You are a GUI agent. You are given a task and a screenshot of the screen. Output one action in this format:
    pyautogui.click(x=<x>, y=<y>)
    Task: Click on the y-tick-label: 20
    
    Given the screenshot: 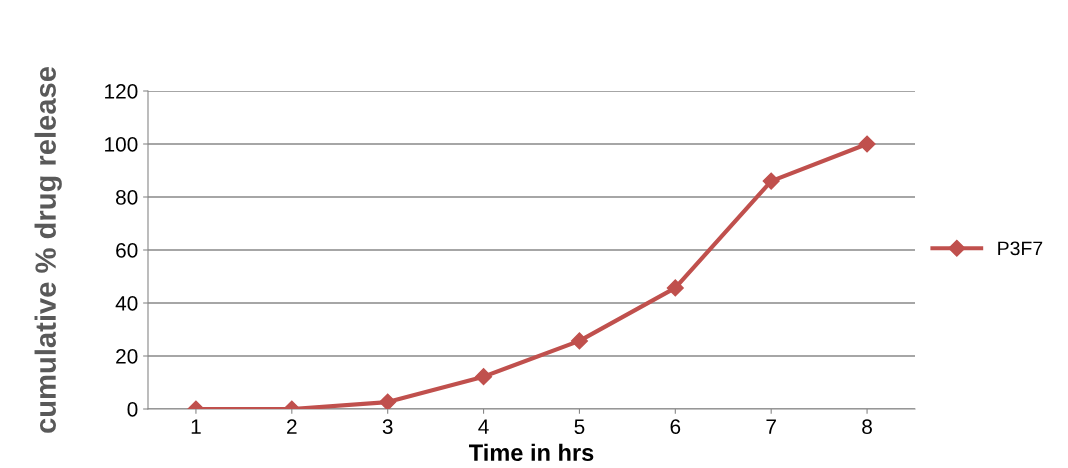 What is the action you would take?
    pyautogui.click(x=127, y=356)
    